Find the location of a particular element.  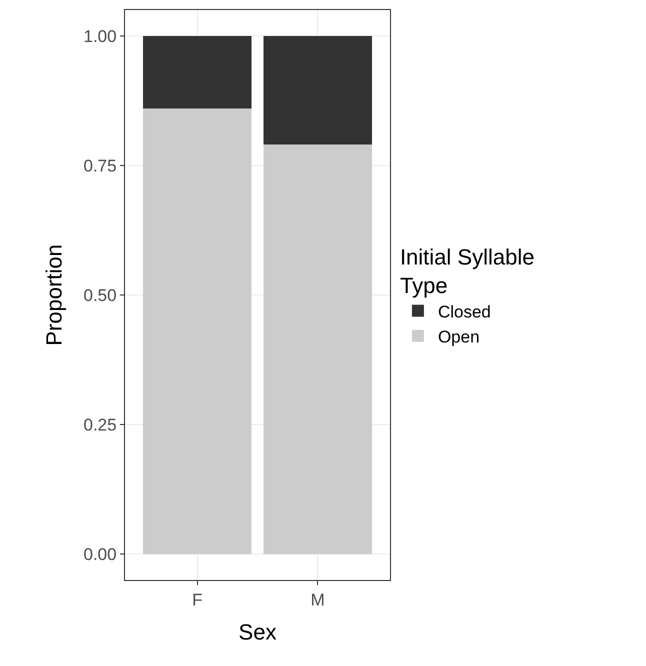

x-axis-title: Sex is located at coordinates (257, 631).